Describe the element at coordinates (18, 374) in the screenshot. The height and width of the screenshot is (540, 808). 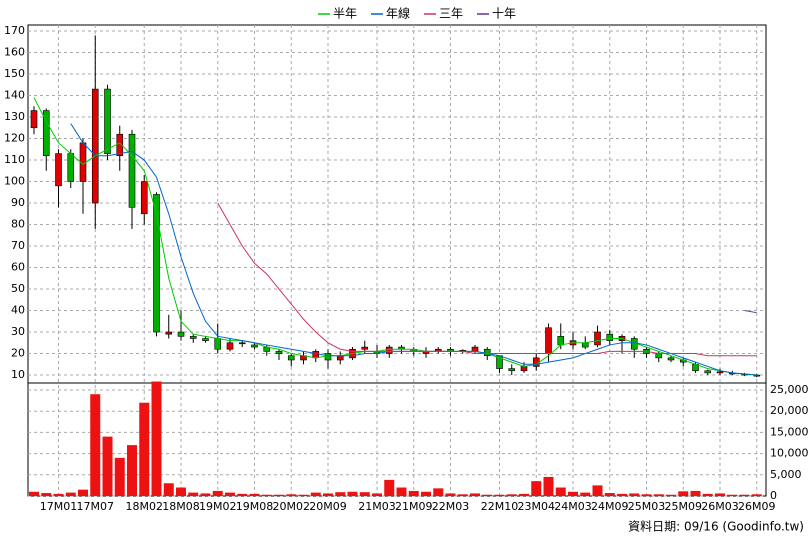
I see `y-tick-label: 10` at that location.